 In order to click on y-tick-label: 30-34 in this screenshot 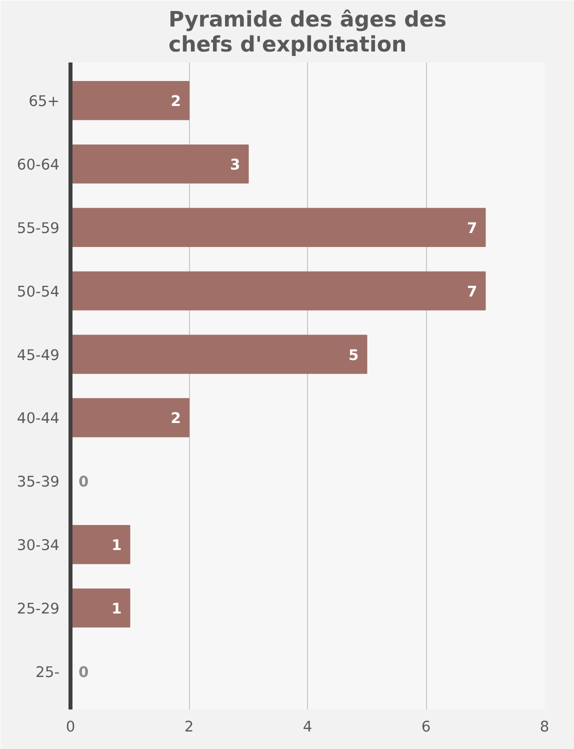, I will do `click(38, 545)`.